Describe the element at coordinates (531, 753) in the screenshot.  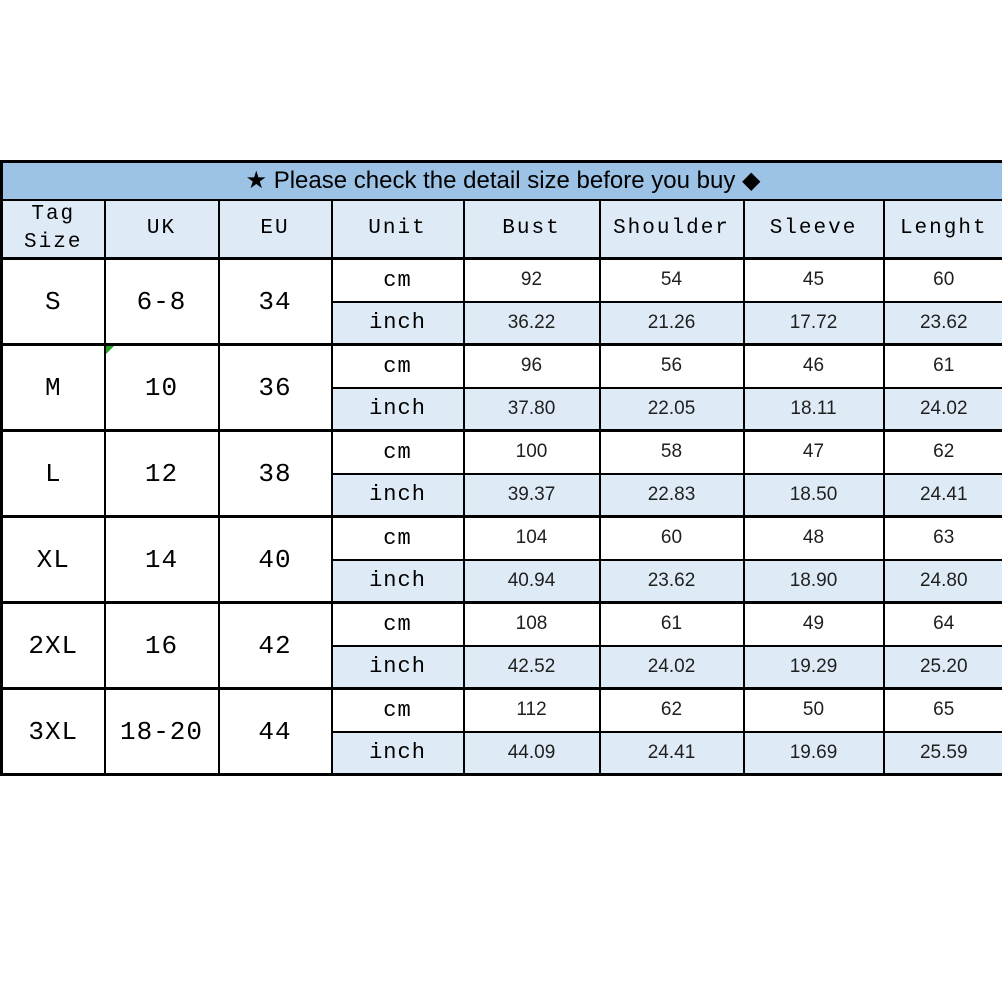
I see `bust-inch-cell: 44.09` at that location.